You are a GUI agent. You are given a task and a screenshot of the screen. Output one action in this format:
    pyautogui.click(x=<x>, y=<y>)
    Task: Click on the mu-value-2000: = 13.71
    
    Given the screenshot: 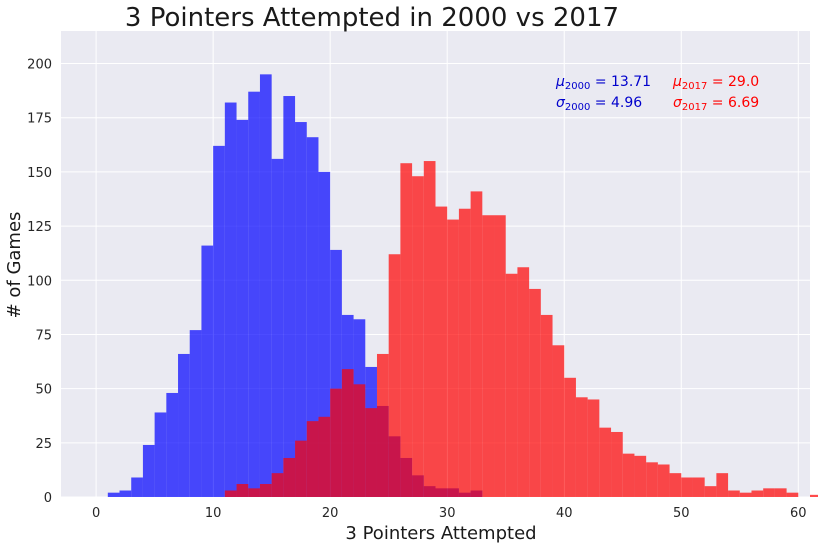 What is the action you would take?
    pyautogui.click(x=620, y=82)
    